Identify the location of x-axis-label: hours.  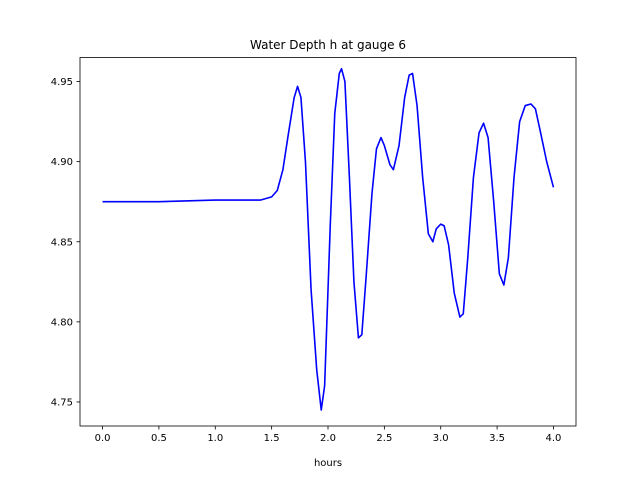
(328, 463).